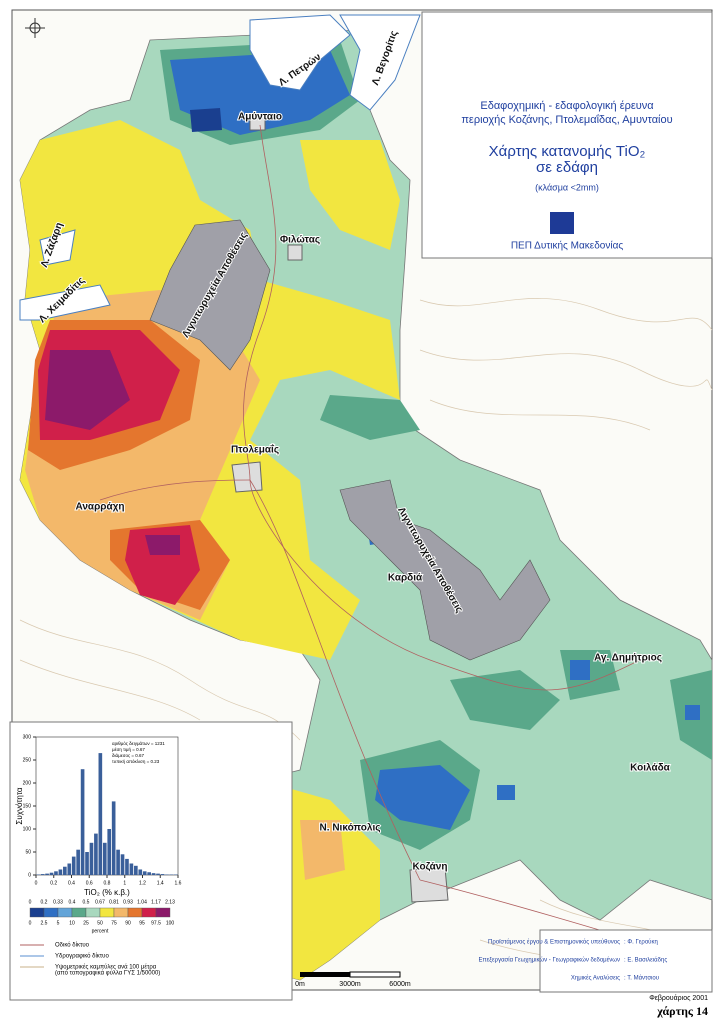 This screenshot has width=722, height=1024. I want to click on fraction: (κλάσμα <2mm), so click(567, 187).